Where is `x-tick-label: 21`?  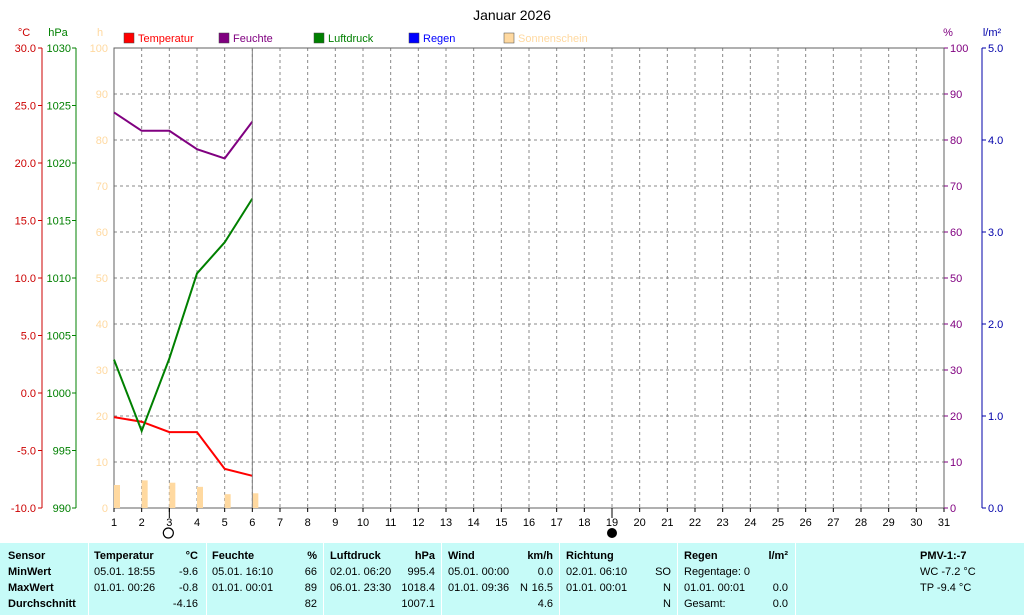 x-tick-label: 21 is located at coordinates (667, 523).